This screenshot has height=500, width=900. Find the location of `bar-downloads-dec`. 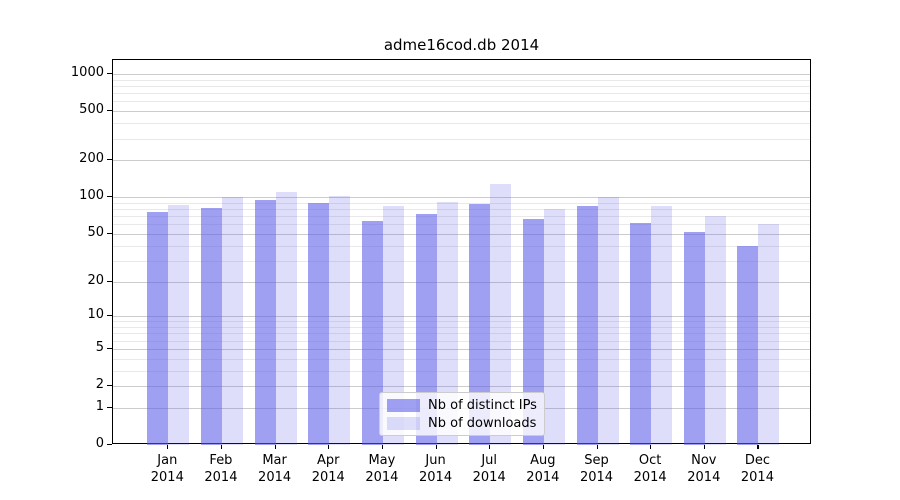

bar-downloads-dec is located at coordinates (769, 334).